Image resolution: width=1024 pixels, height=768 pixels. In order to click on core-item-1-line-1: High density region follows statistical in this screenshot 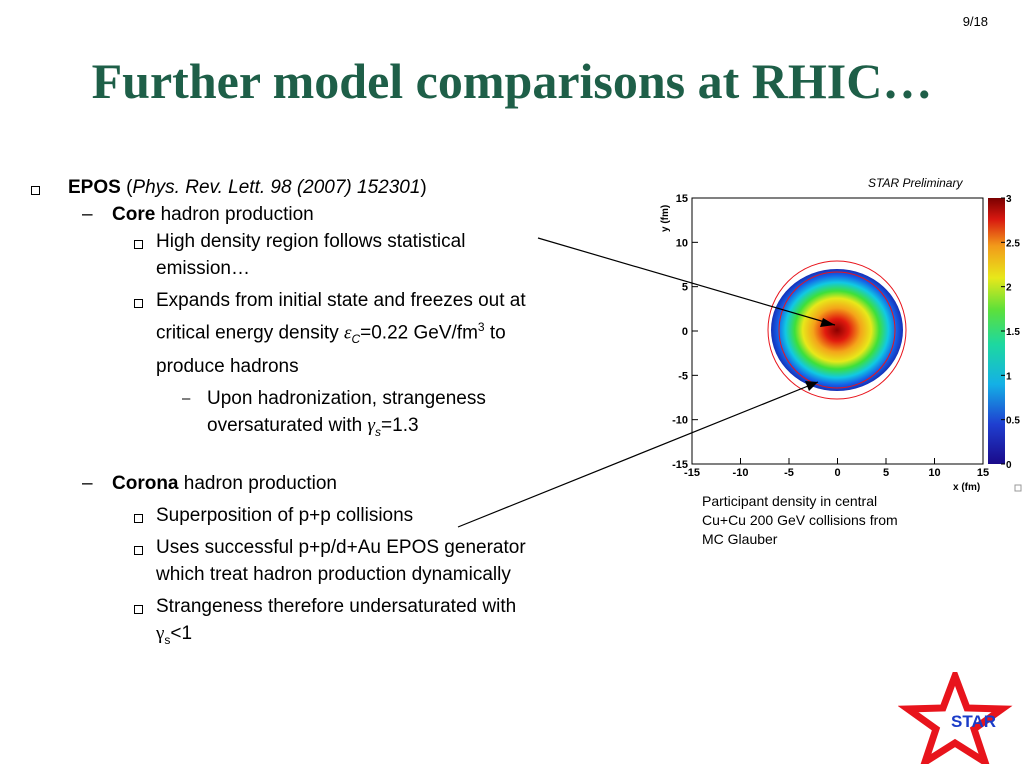, I will do `click(311, 241)`.